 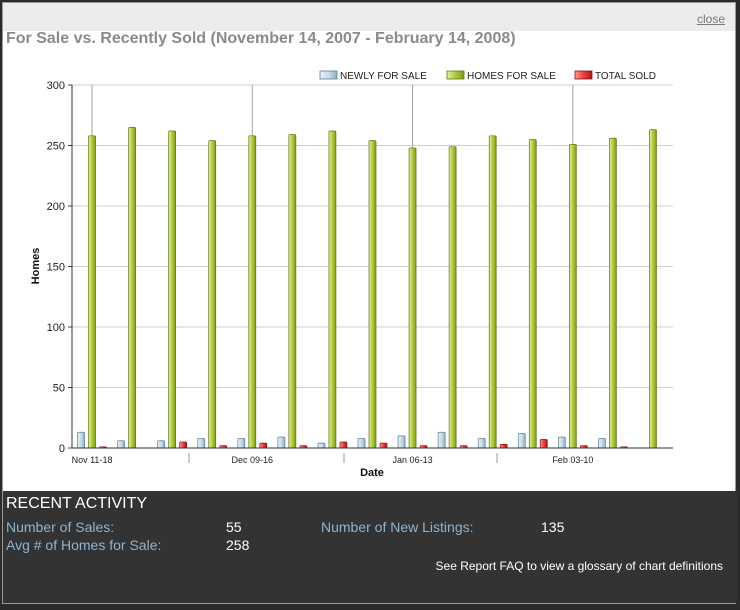 What do you see at coordinates (372, 473) in the screenshot?
I see `x-axis-title: Date` at bounding box center [372, 473].